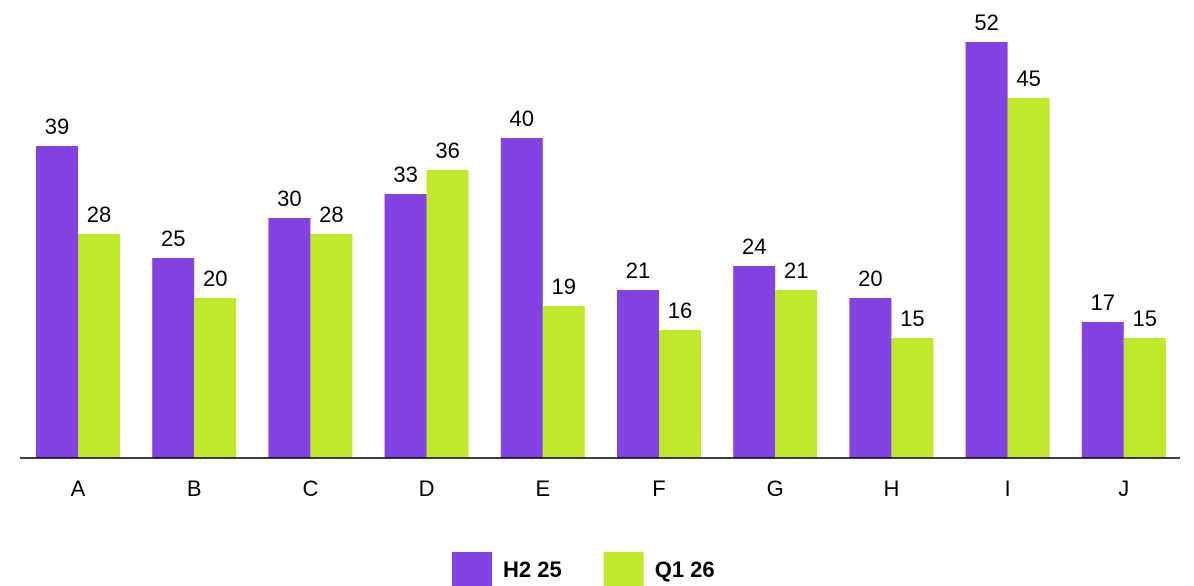 This screenshot has width=1194, height=586. I want to click on x-tick-label: G, so click(775, 488).